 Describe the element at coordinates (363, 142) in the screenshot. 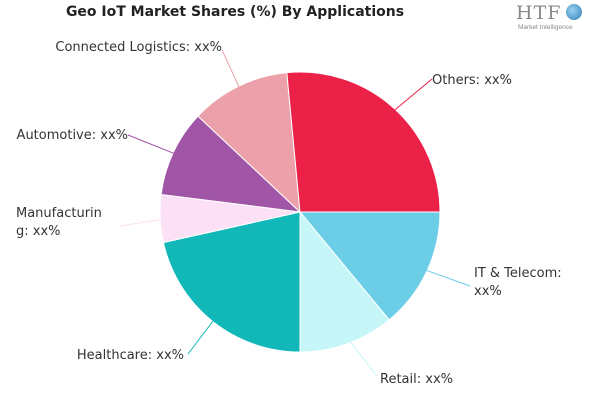

I see `pie-slice-others` at that location.